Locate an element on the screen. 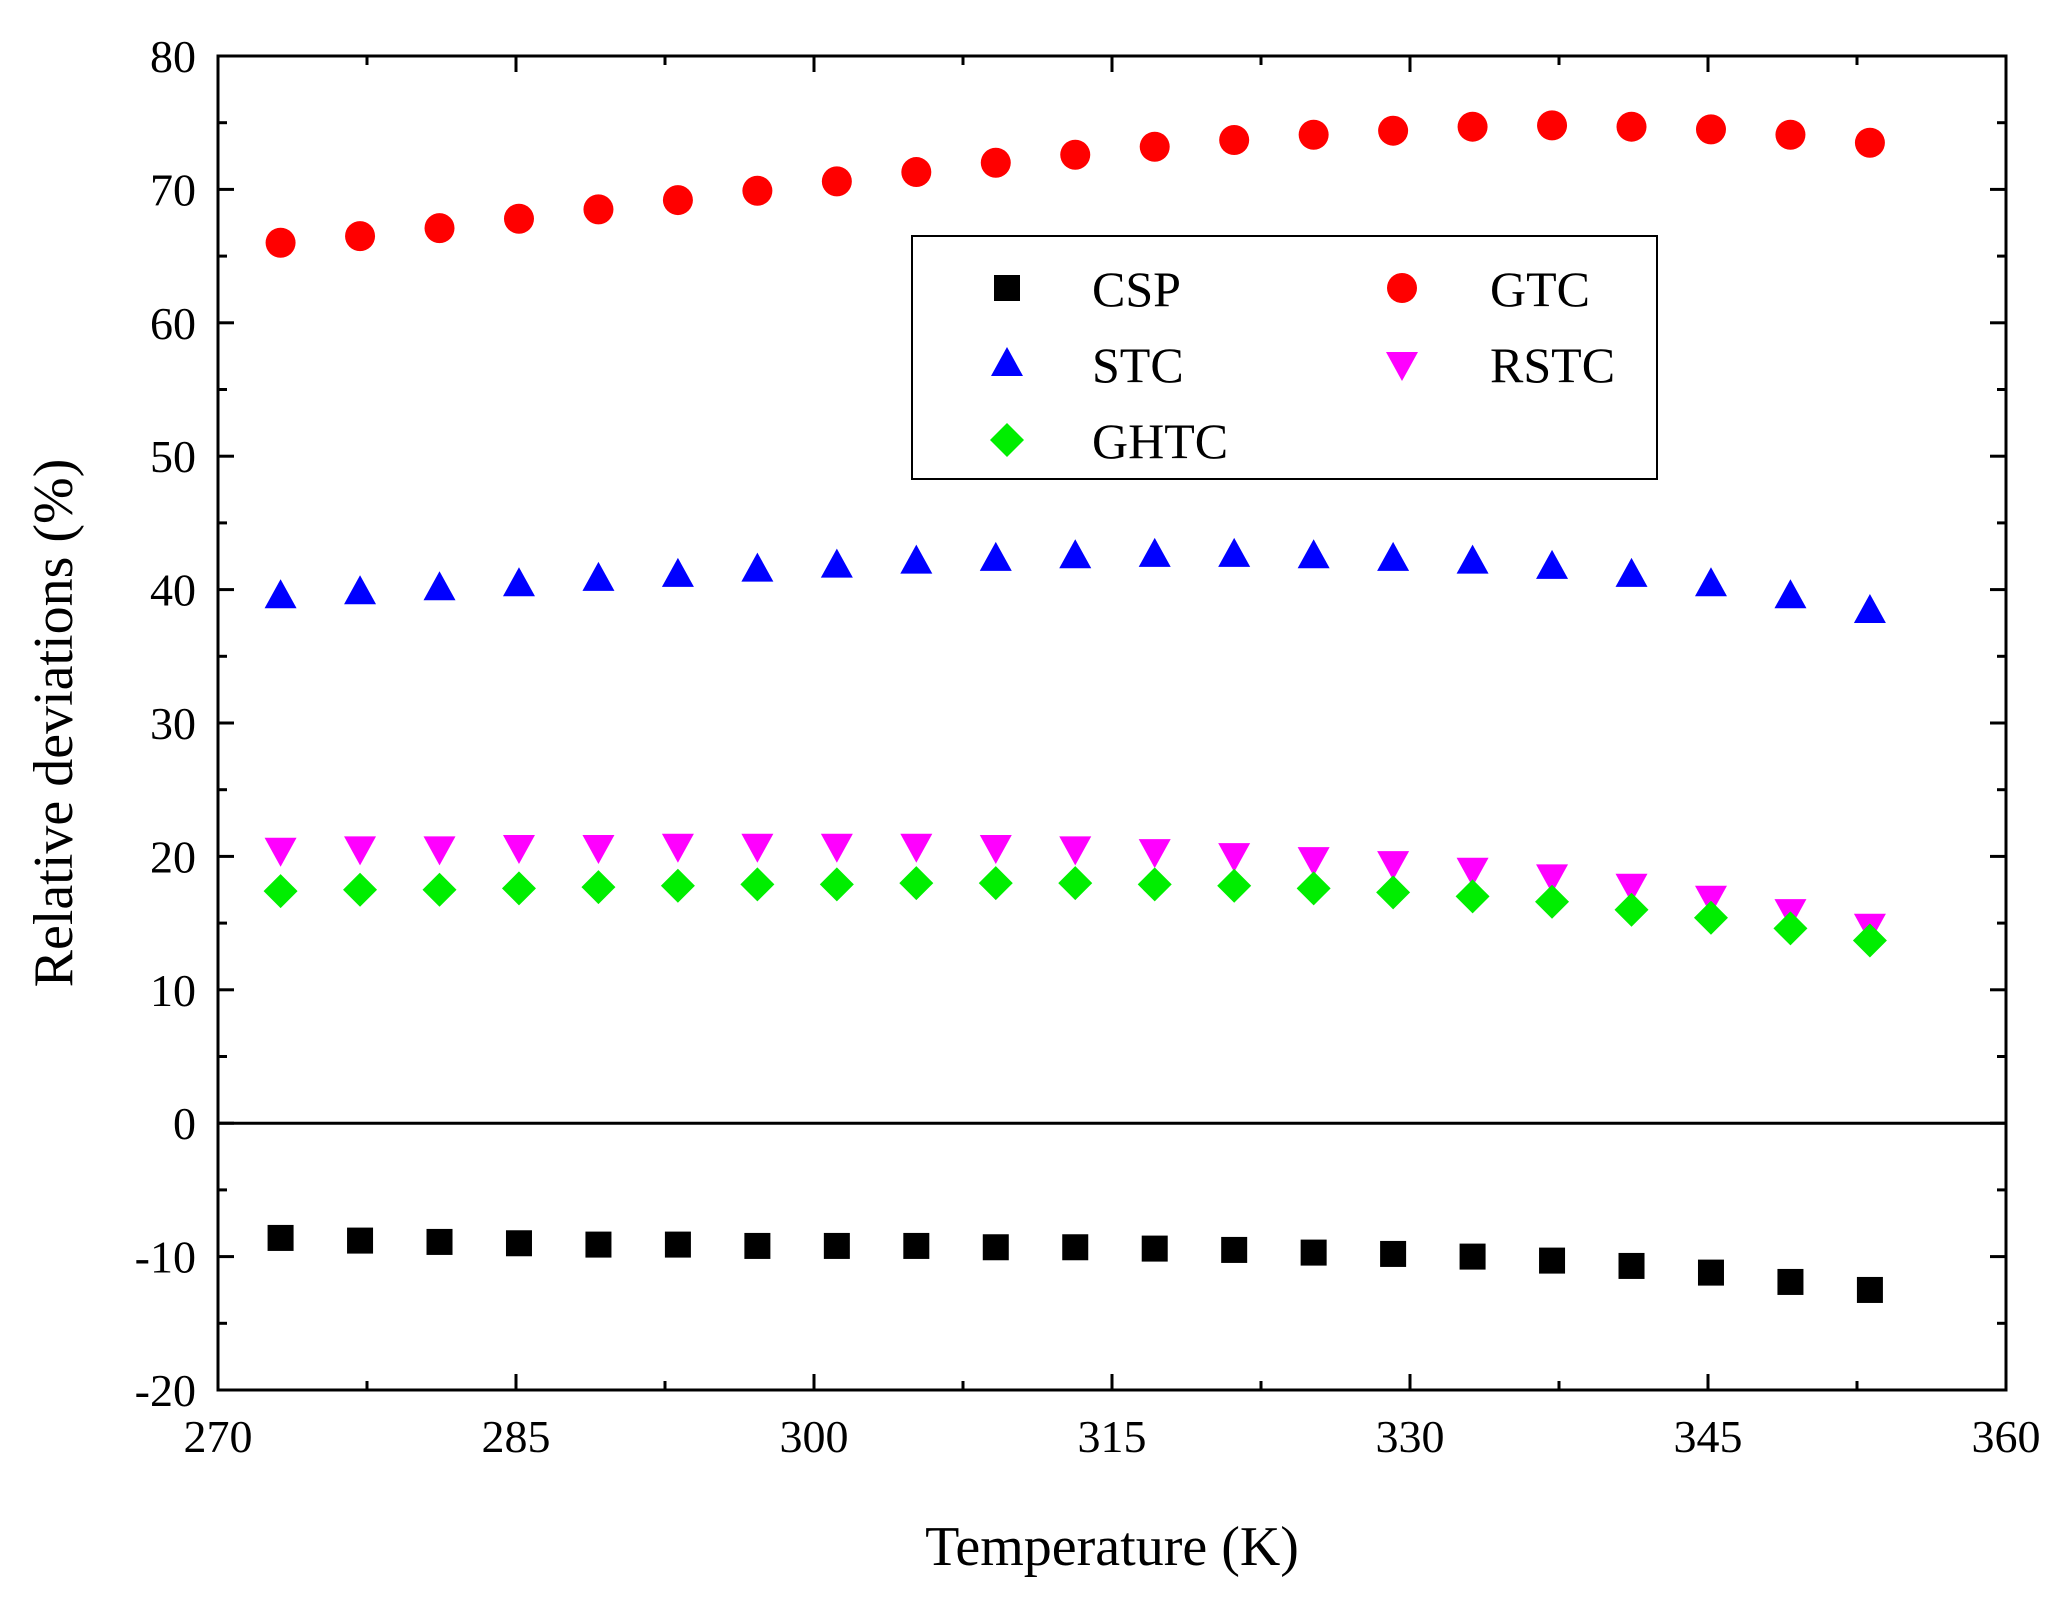  y-tick-label: 80 is located at coordinates (173, 56).